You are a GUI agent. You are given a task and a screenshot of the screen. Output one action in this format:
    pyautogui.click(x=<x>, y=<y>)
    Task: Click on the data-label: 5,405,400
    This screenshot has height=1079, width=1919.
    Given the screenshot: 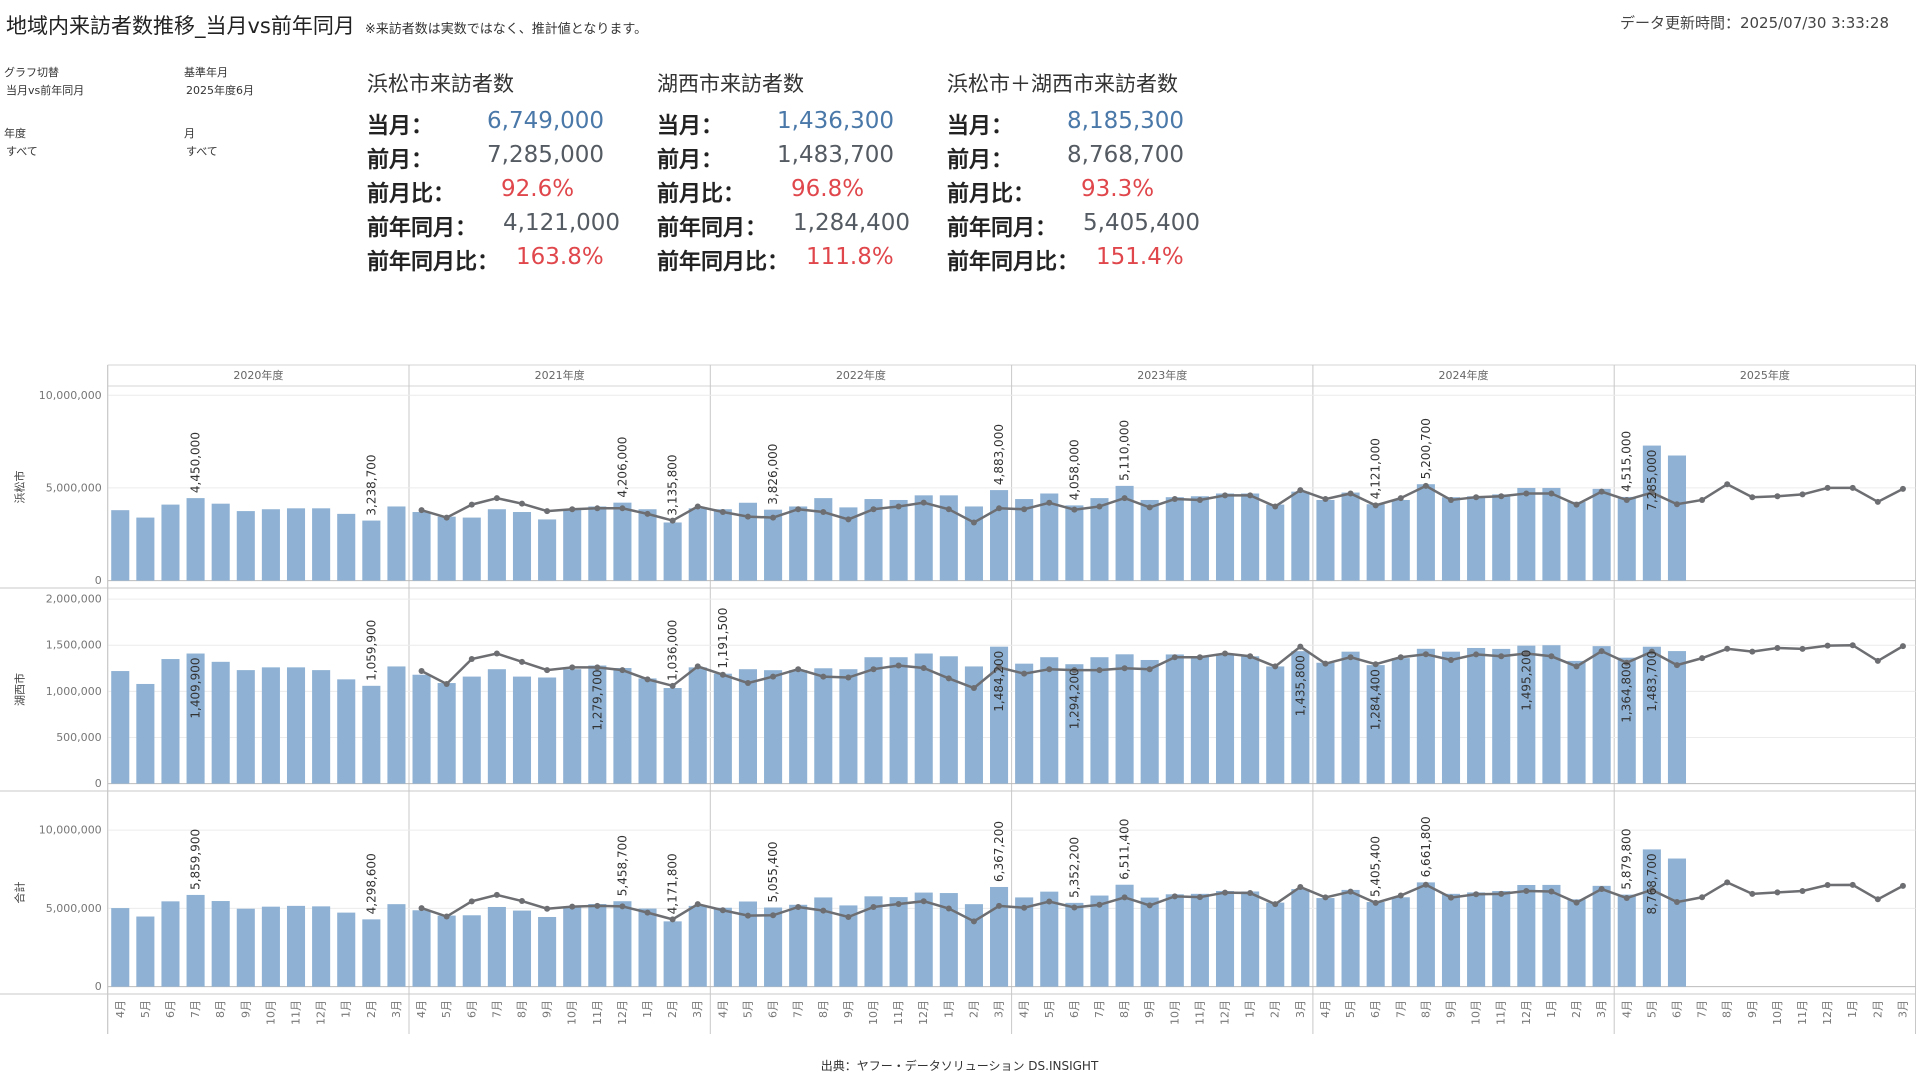 What is the action you would take?
    pyautogui.click(x=1376, y=866)
    